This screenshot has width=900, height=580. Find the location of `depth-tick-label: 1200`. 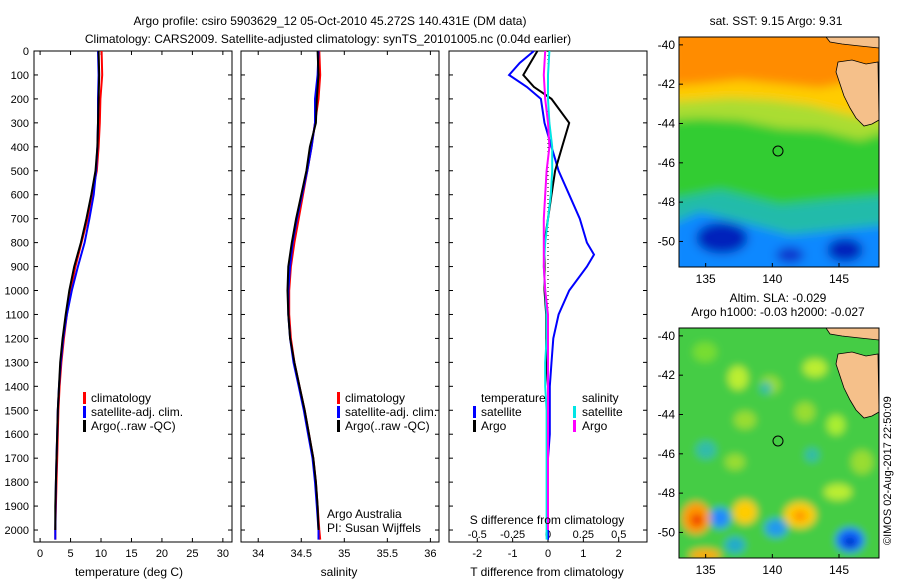

depth-tick-label: 1200 is located at coordinates (17, 339).